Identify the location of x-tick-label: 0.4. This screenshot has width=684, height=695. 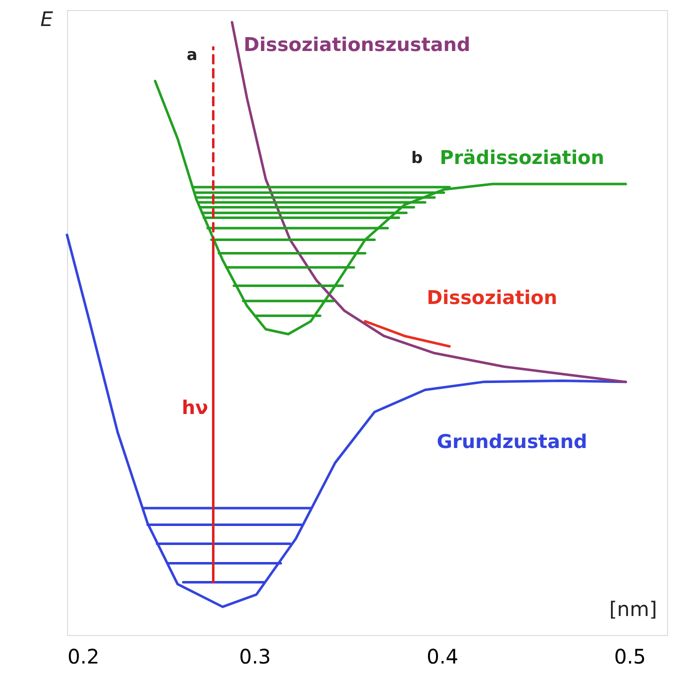
(442, 656).